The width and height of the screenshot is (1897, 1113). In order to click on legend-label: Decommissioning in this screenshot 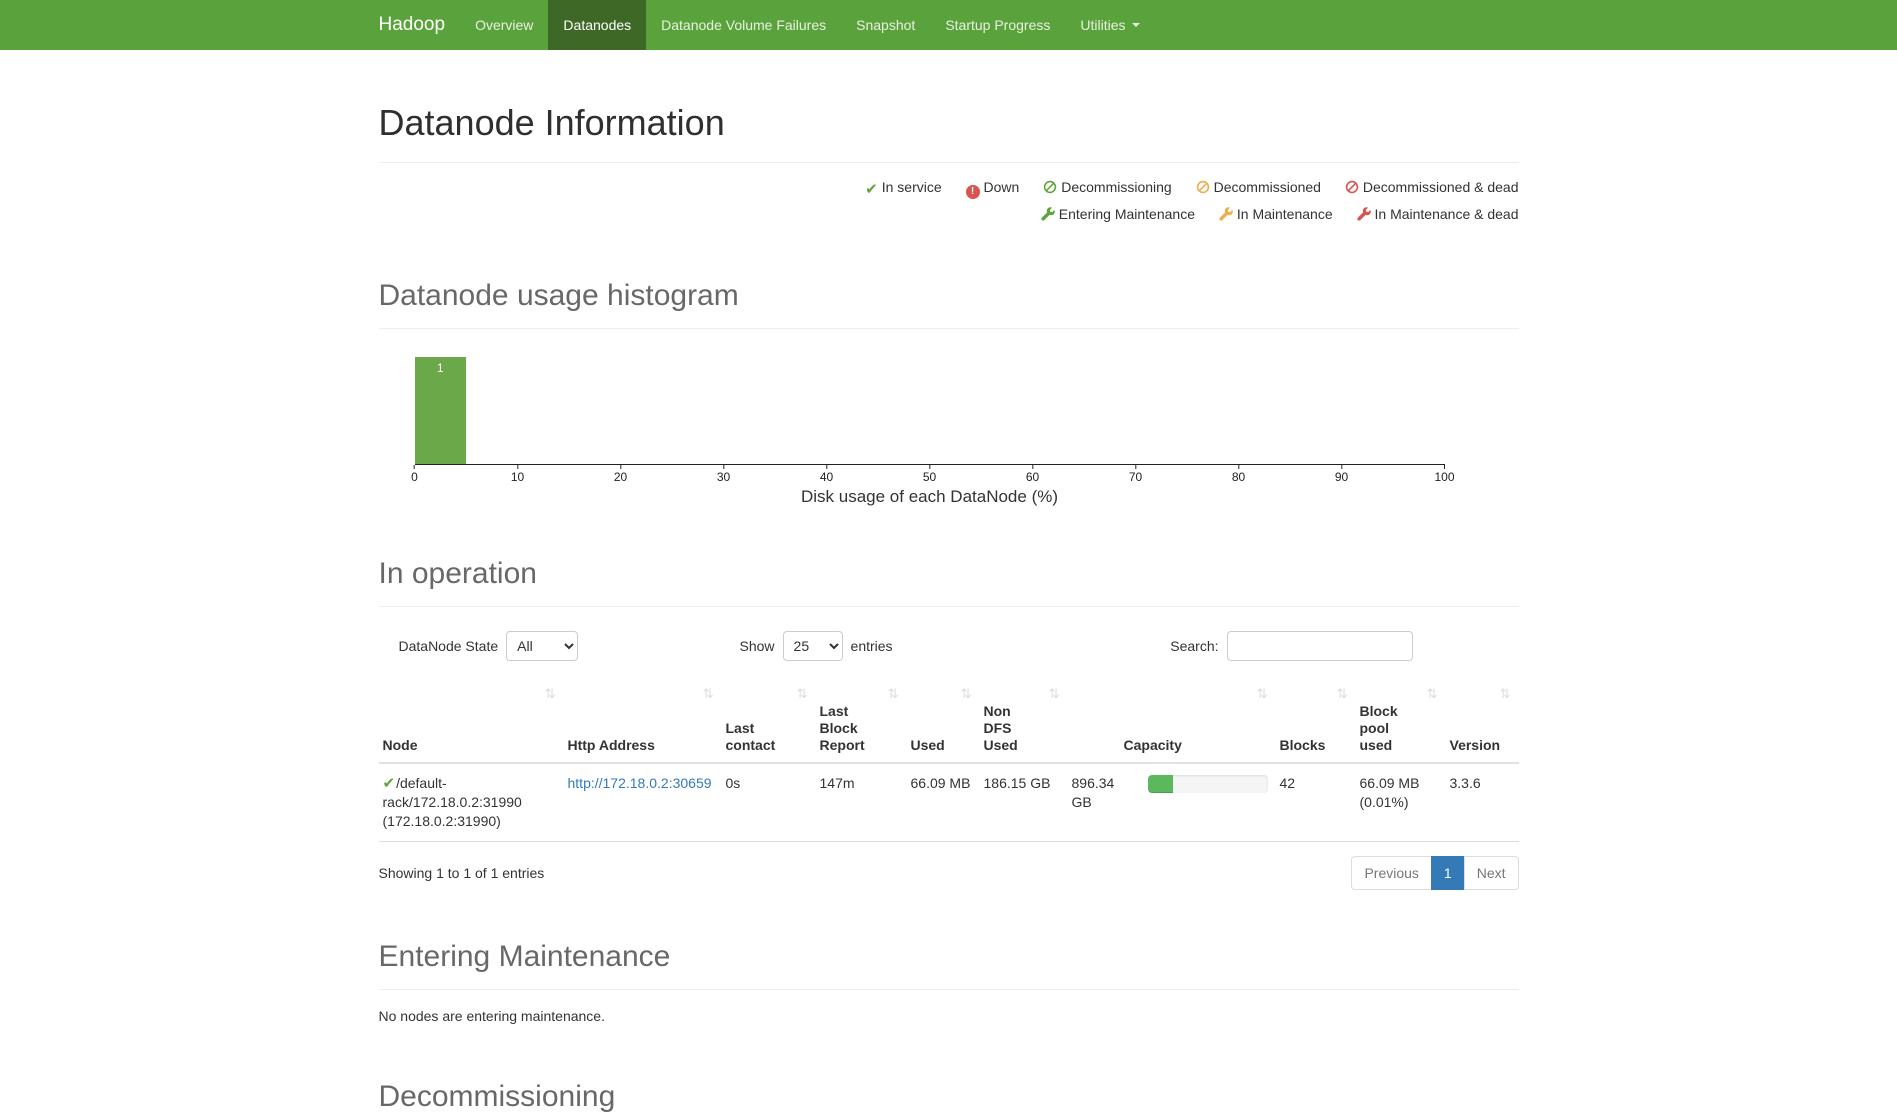, I will do `click(1116, 187)`.